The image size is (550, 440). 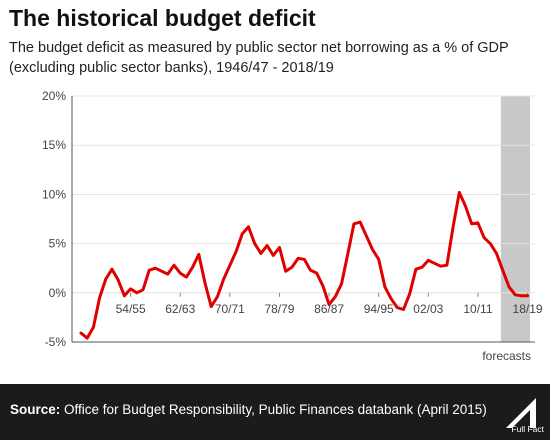 What do you see at coordinates (230, 309) in the screenshot?
I see `x-tick-label: 70/71` at bounding box center [230, 309].